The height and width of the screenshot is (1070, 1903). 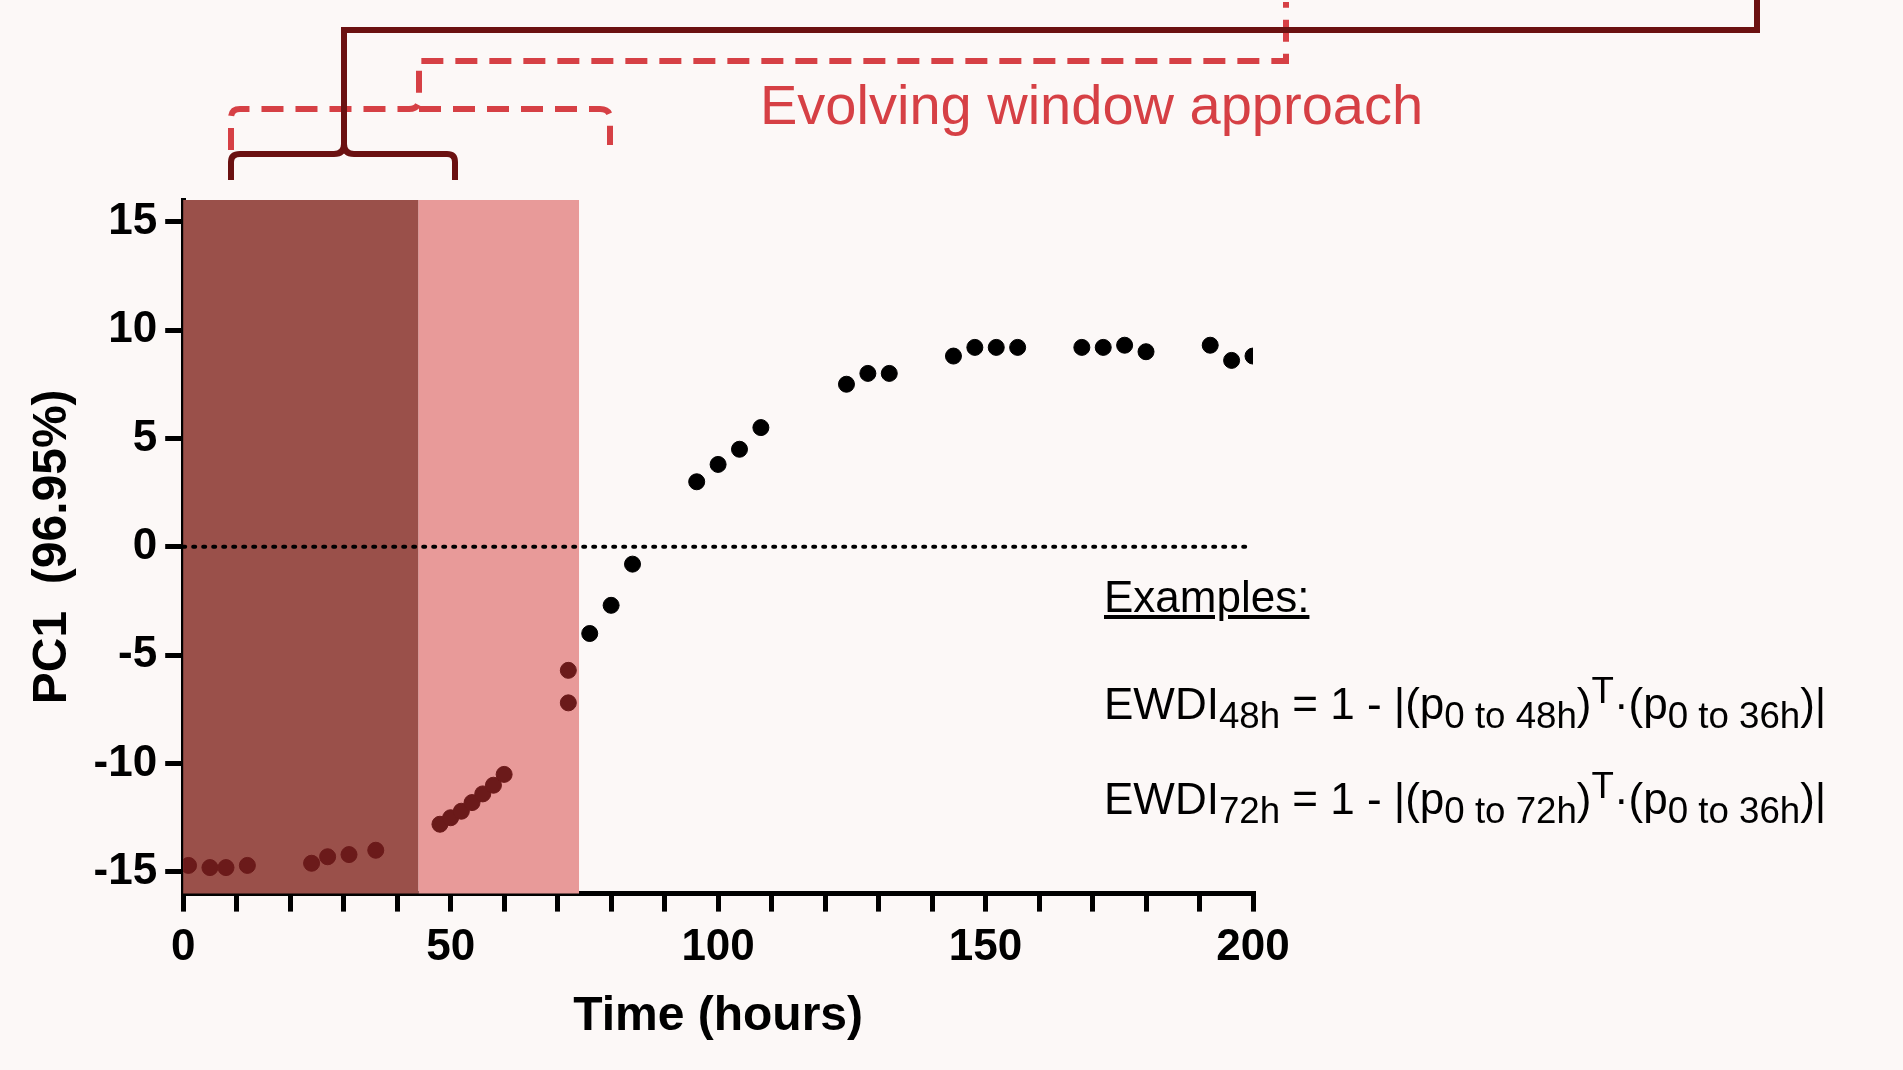 What do you see at coordinates (1092, 104) in the screenshot?
I see `text: Evolving window approach` at bounding box center [1092, 104].